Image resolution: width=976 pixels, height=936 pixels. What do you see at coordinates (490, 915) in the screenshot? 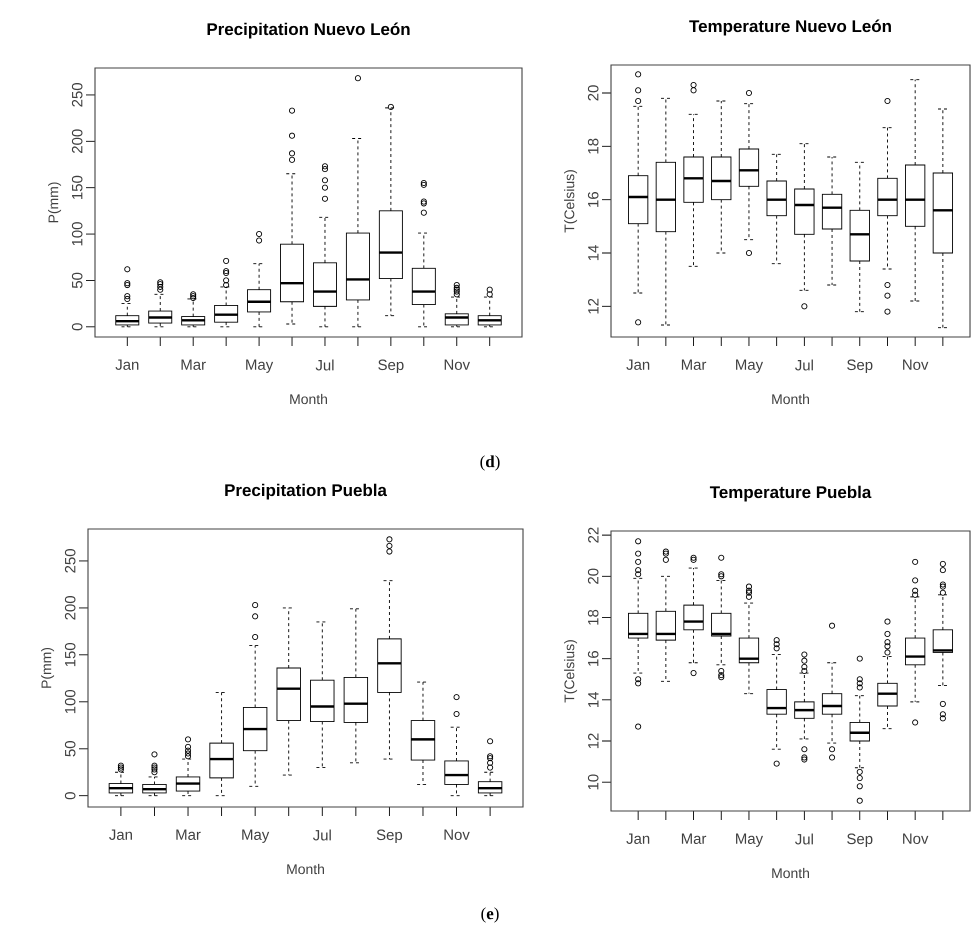
I see `text: (e)` at bounding box center [490, 915].